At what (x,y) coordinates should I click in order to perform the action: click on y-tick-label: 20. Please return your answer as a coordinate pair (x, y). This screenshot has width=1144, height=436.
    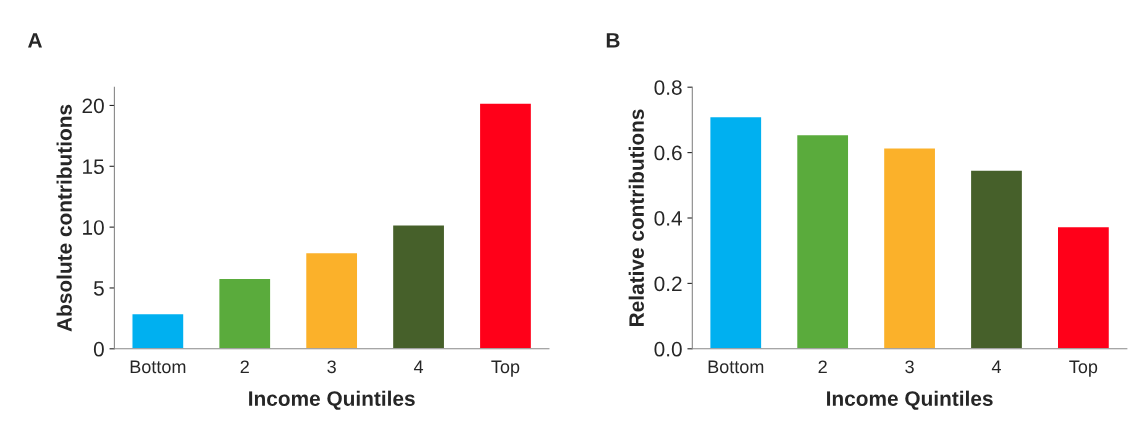
    Looking at the image, I should click on (93, 106).